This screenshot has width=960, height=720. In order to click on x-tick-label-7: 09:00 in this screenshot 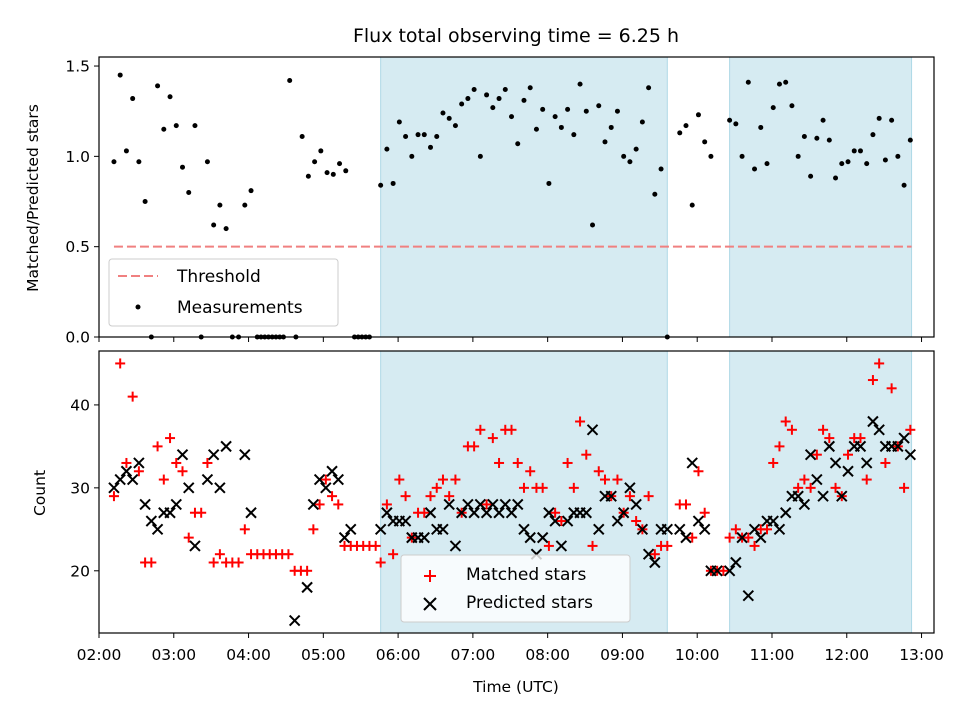, I will do `click(622, 655)`.